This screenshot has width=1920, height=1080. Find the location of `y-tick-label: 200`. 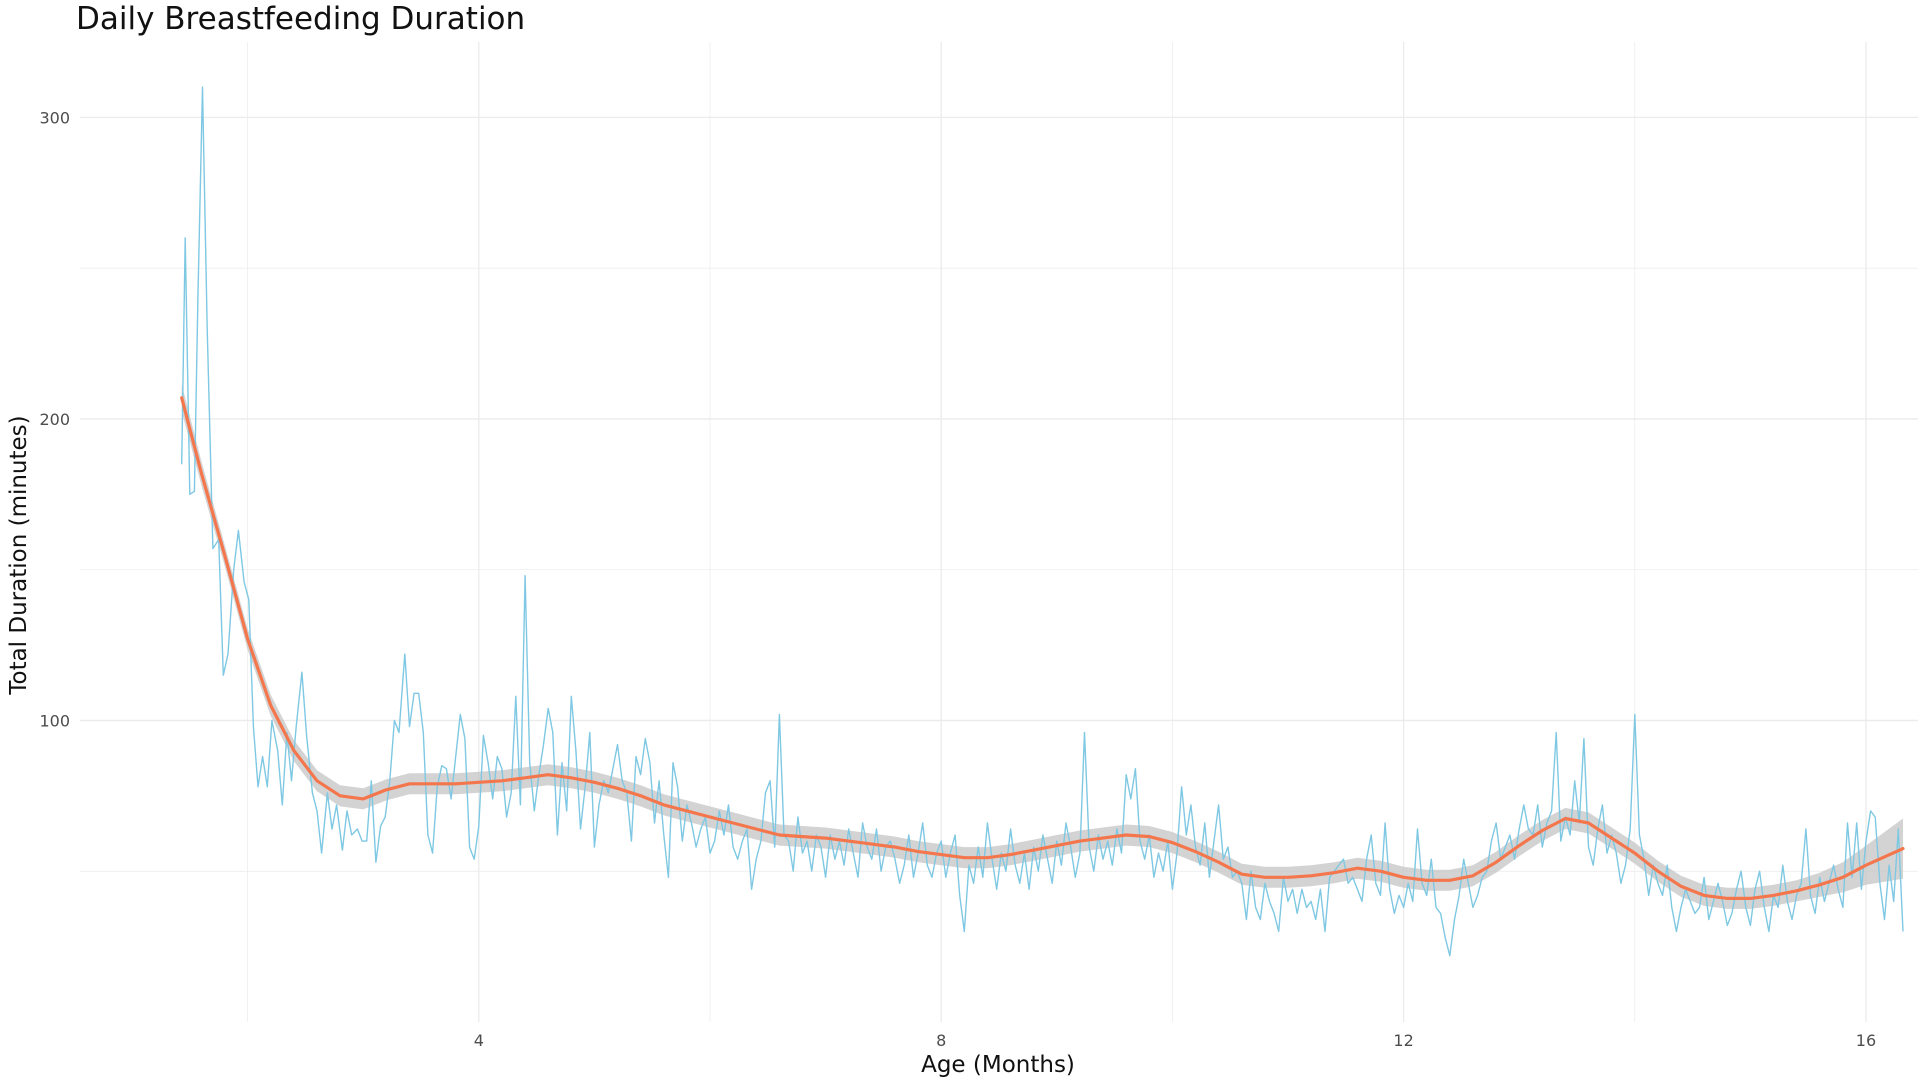

y-tick-label: 200 is located at coordinates (54, 419).